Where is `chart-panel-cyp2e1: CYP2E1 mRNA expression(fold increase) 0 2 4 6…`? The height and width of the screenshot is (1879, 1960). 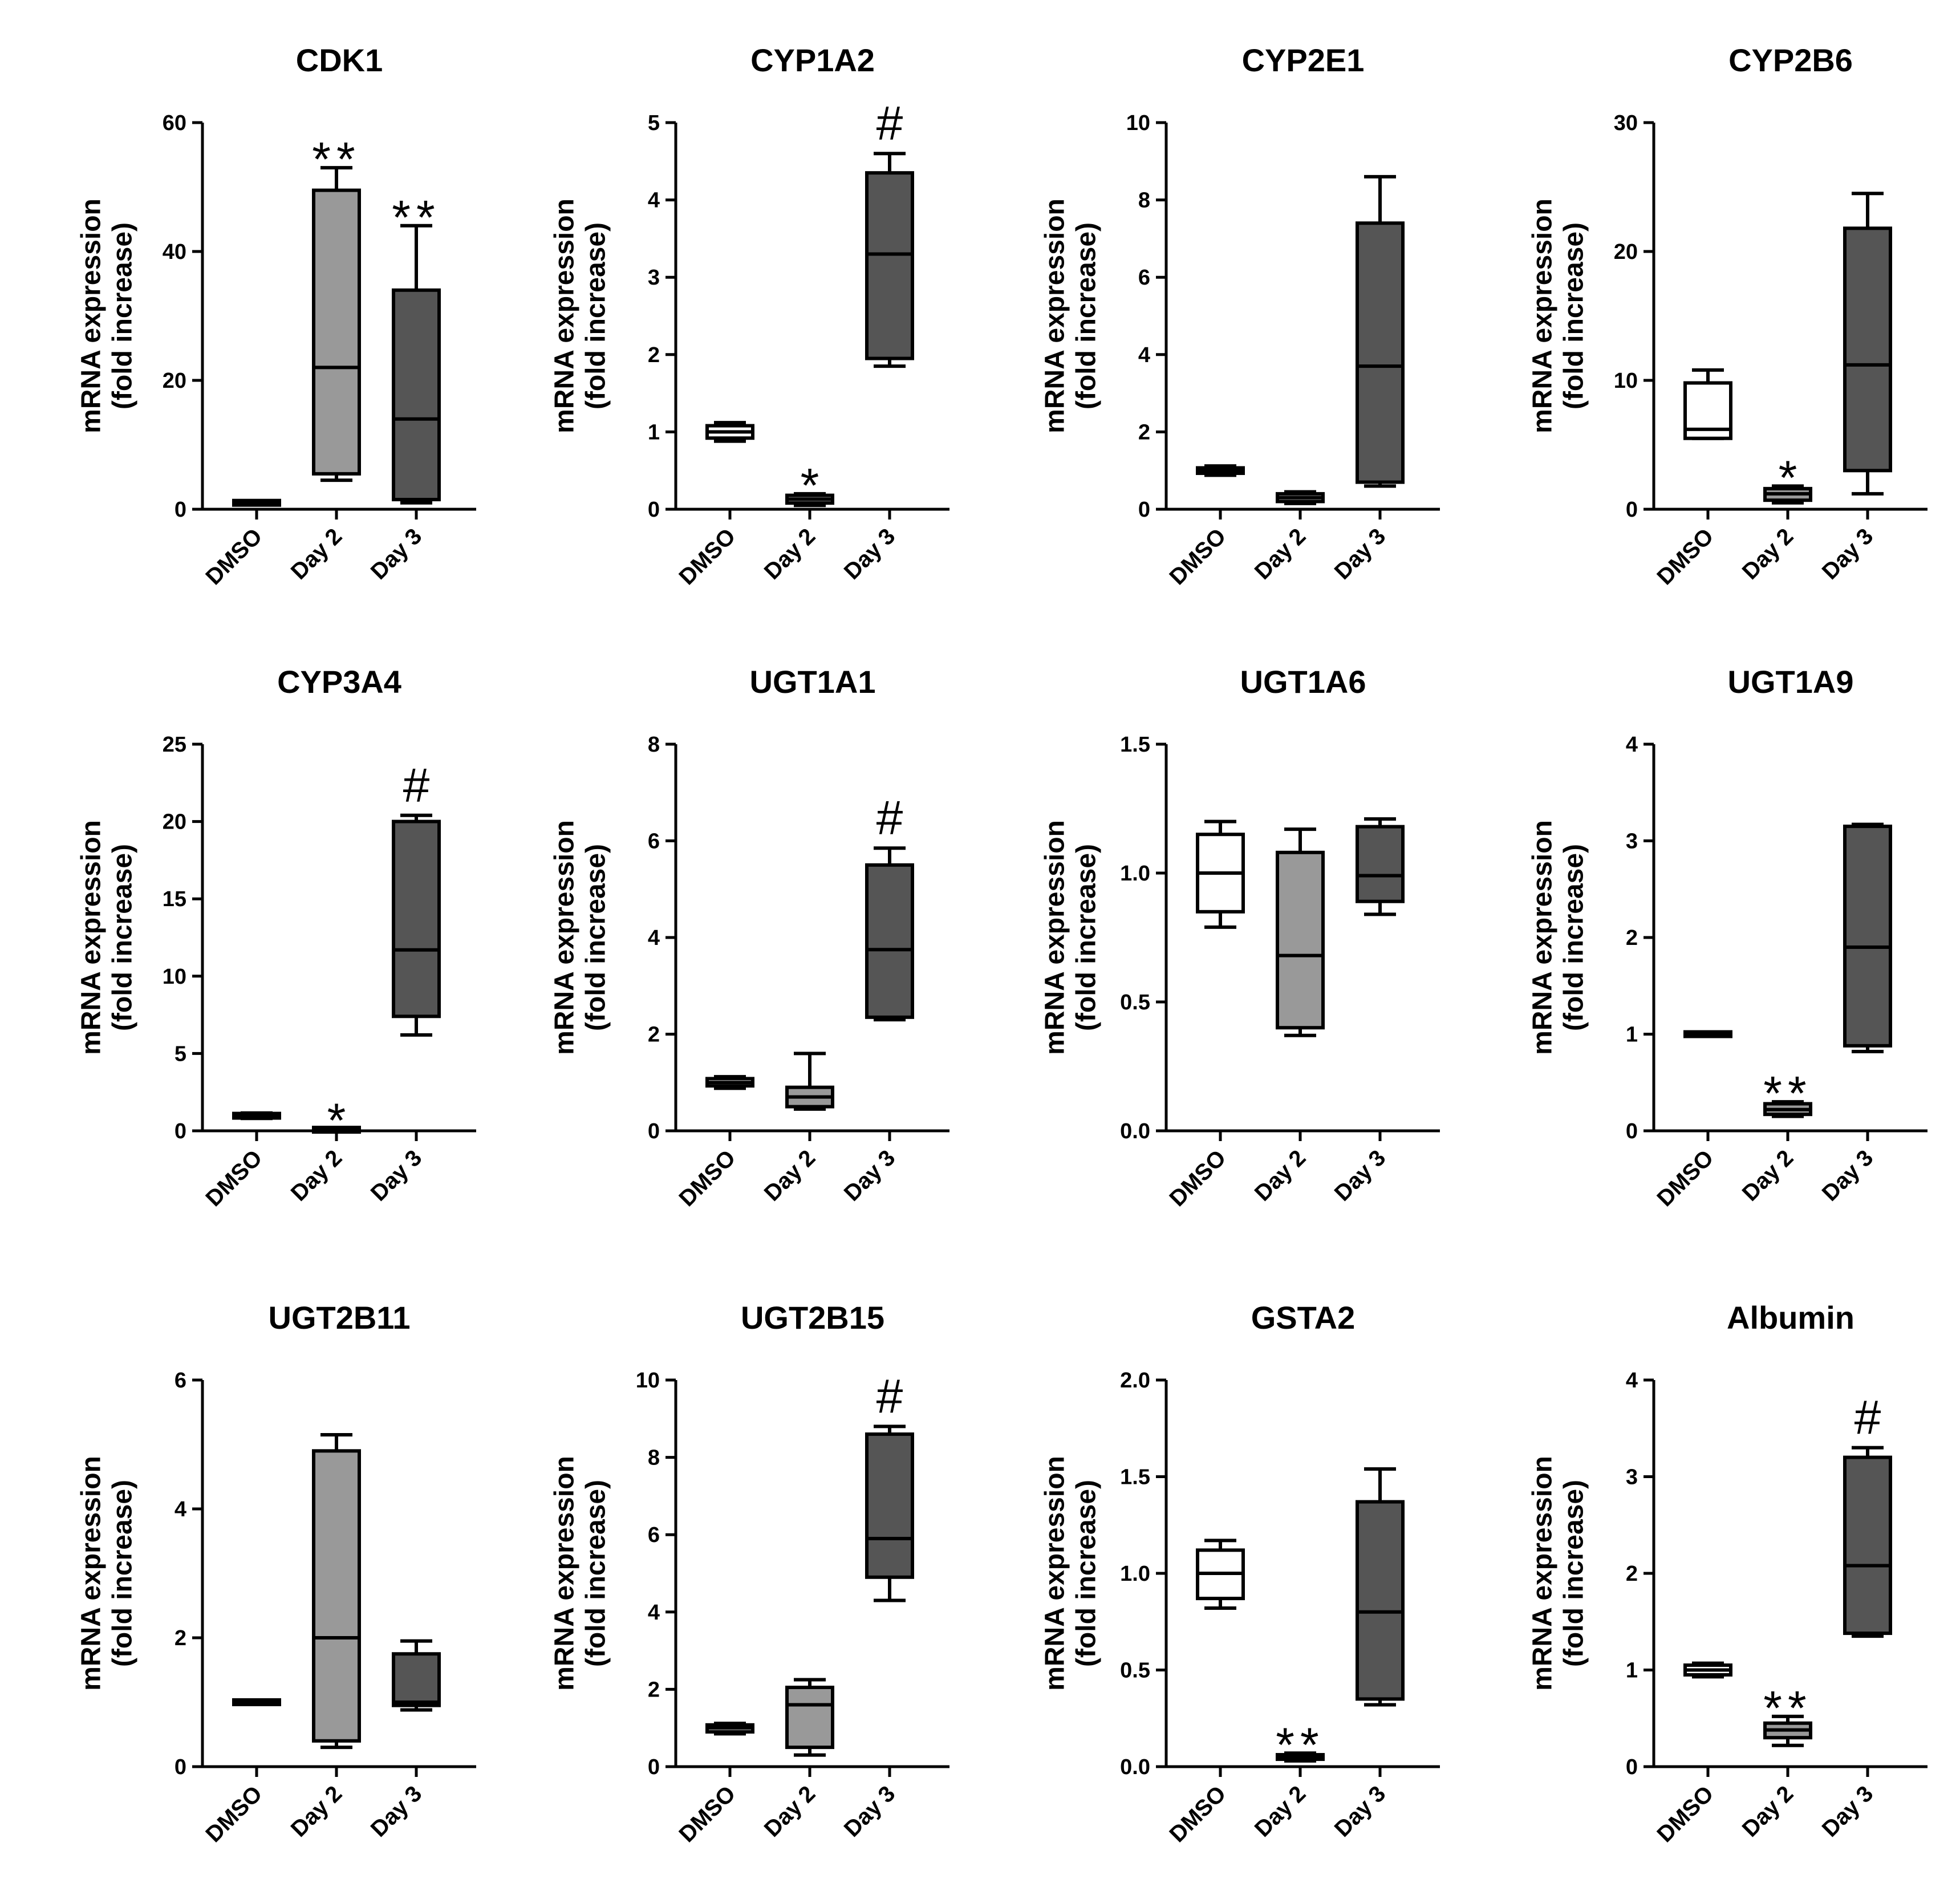
chart-panel-cyp2e1: CYP2E1 mRNA expression(fold increase) 0 2 4 6… is located at coordinates (1240, 316).